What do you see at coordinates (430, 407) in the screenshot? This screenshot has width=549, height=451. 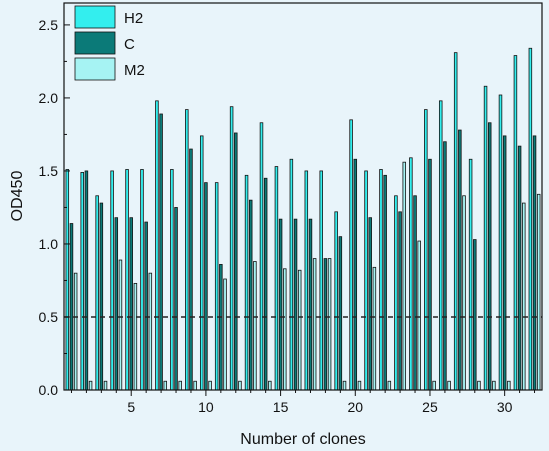 I see `x-tick-label: 25` at bounding box center [430, 407].